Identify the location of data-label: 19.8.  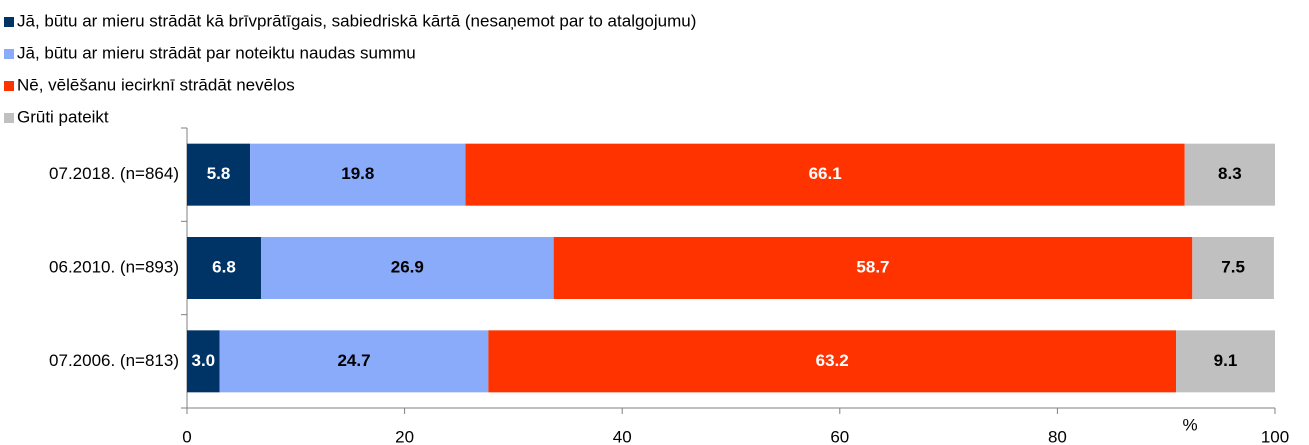
(357, 173).